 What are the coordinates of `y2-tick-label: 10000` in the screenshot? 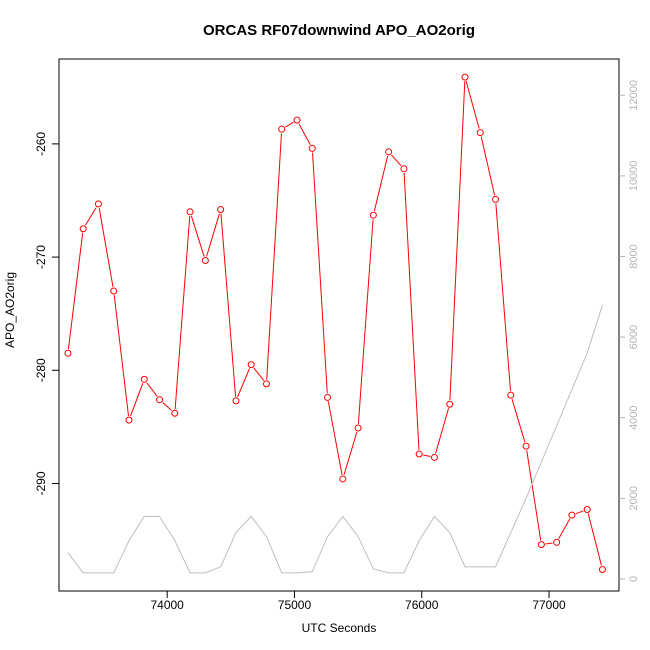 It's located at (634, 176).